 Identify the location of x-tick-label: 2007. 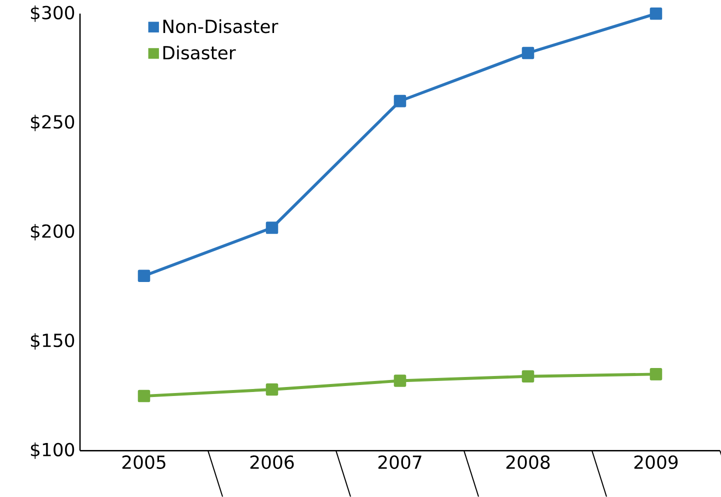
(400, 463).